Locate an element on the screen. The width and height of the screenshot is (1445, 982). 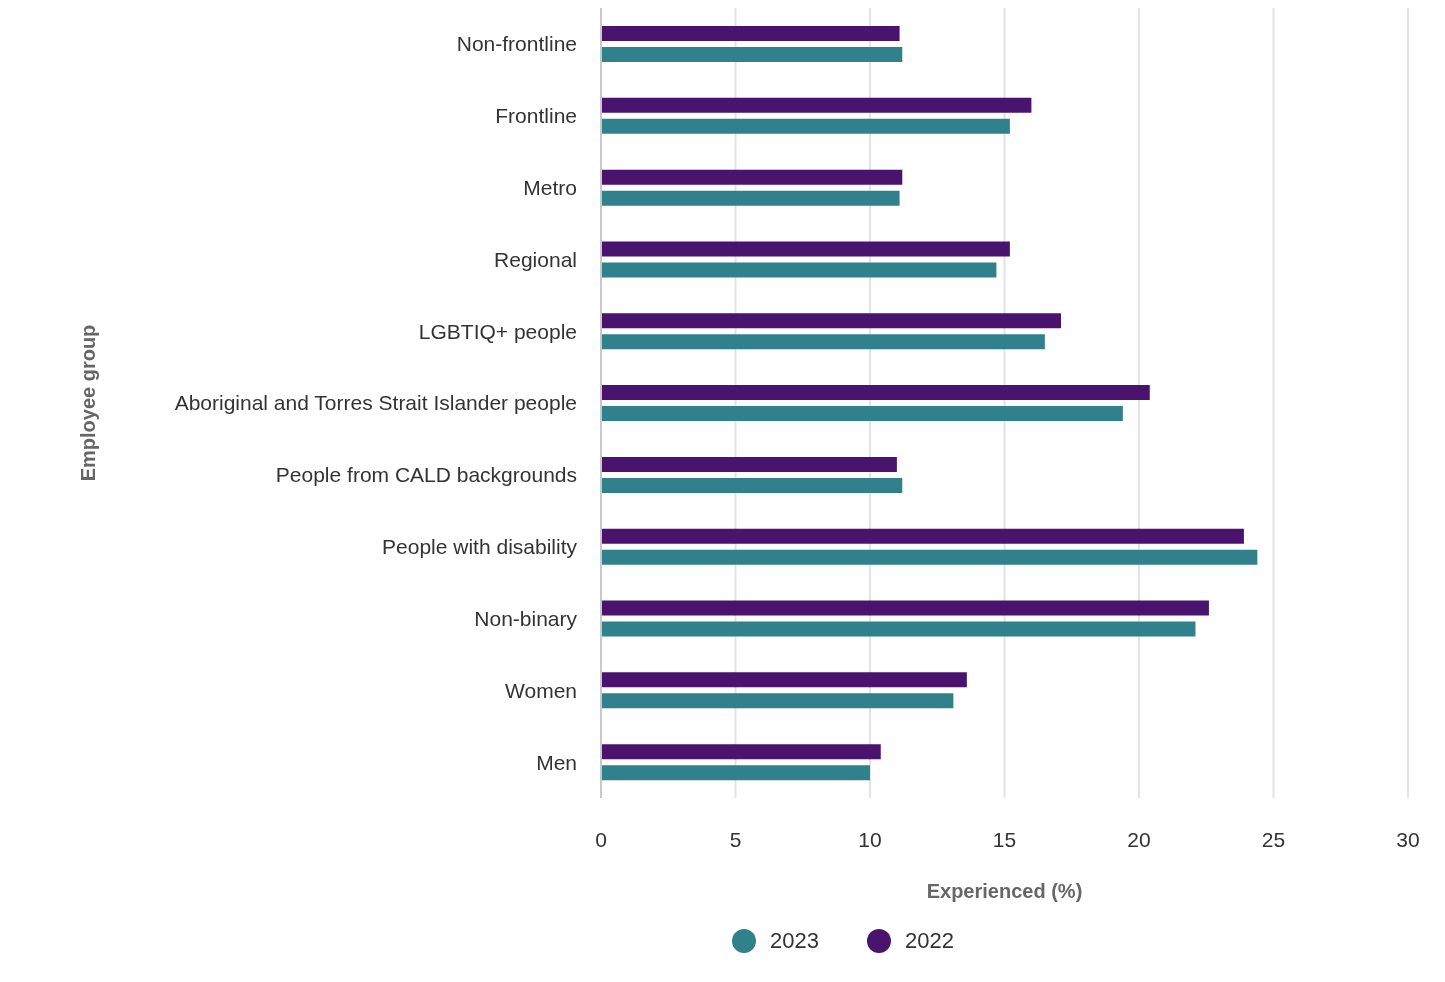
x-tick-label: 25 is located at coordinates (1273, 839).